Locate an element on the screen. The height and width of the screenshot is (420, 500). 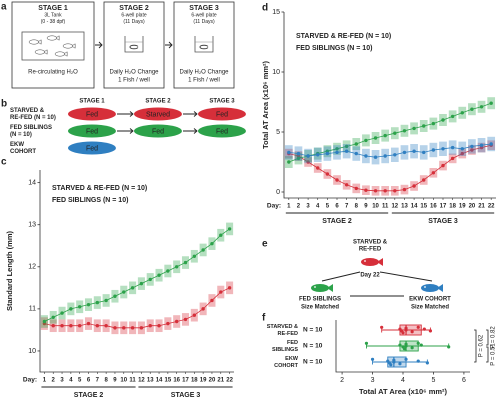
x-tick-label: 15 is located at coordinates (168, 381).